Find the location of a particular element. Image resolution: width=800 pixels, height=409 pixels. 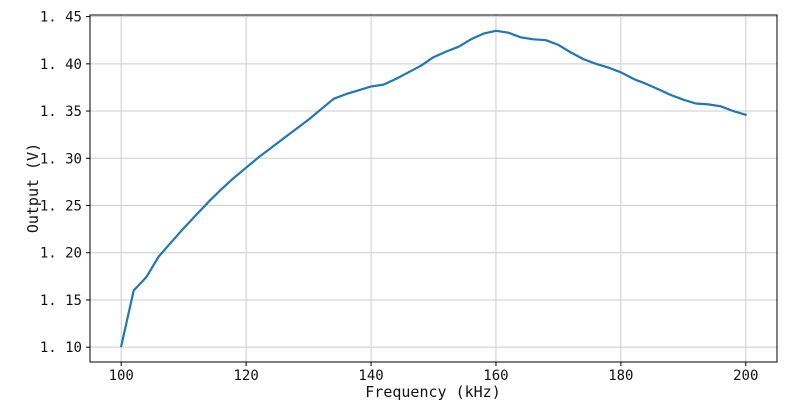

x-axis-label: Frequency (kHz) is located at coordinates (432, 392).